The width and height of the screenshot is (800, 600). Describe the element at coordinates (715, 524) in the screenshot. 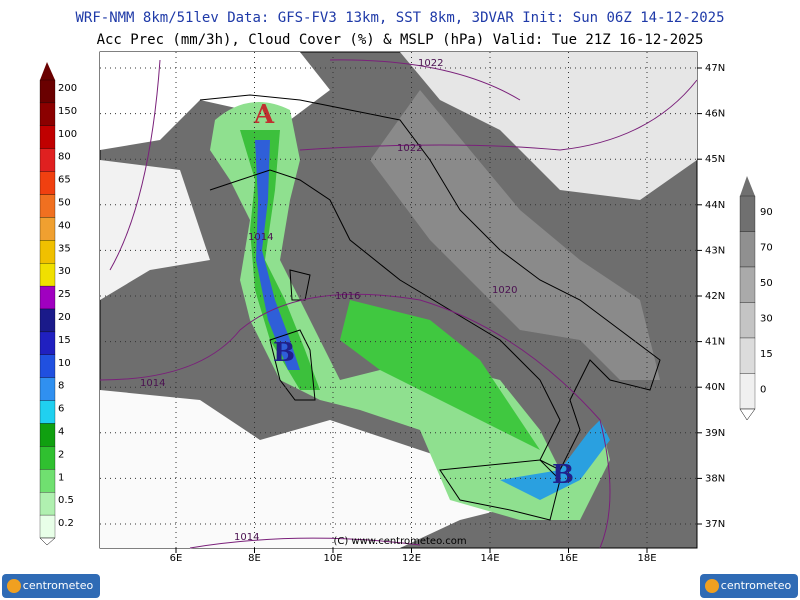

I see `lat-label: 37N` at that location.